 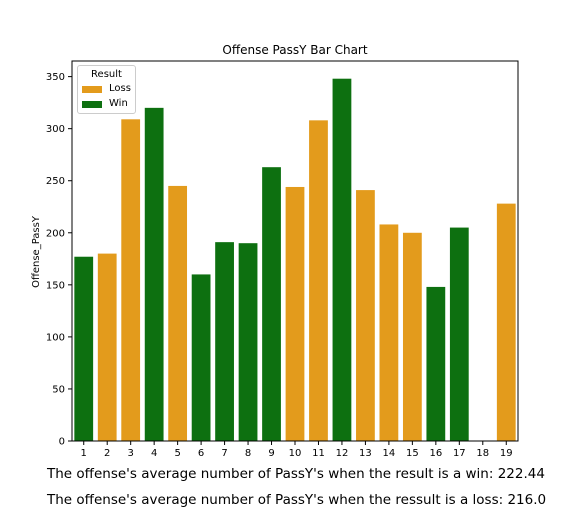 I want to click on x-tick-label: 18, so click(x=482, y=453).